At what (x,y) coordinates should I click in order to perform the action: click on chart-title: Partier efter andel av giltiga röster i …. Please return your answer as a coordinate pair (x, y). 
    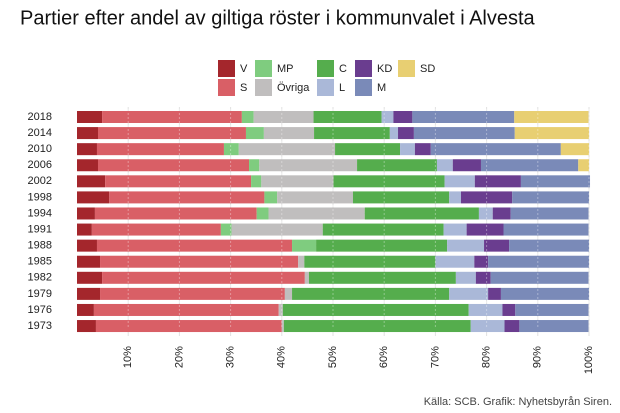
    Looking at the image, I should click on (278, 18).